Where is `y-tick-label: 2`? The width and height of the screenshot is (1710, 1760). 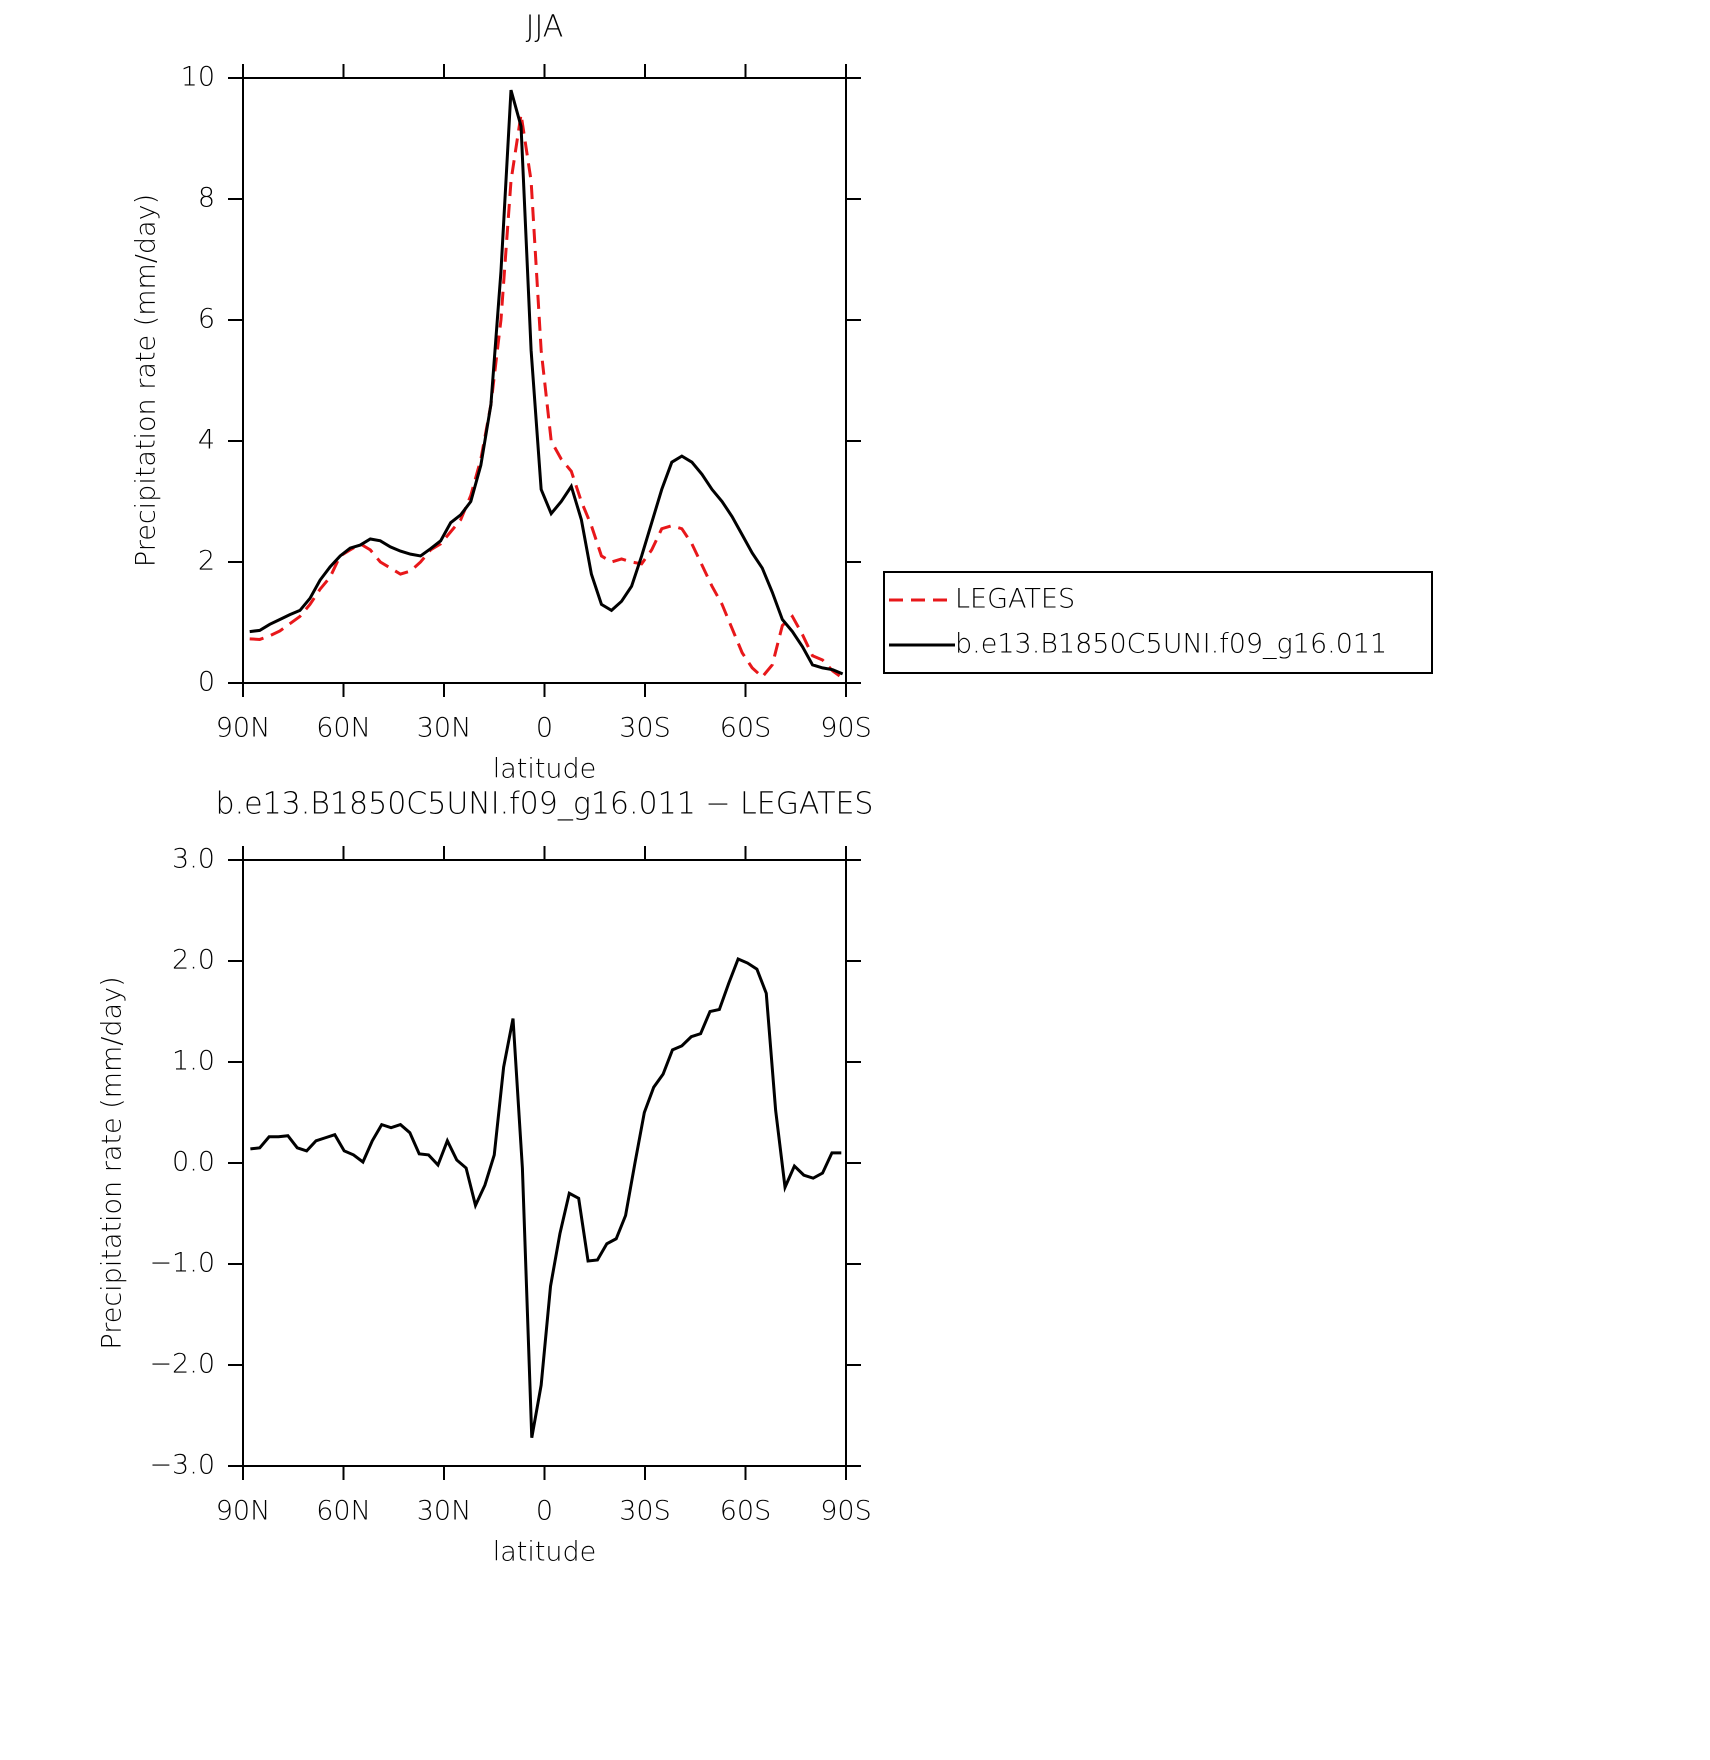 y-tick-label: 2 is located at coordinates (206, 561).